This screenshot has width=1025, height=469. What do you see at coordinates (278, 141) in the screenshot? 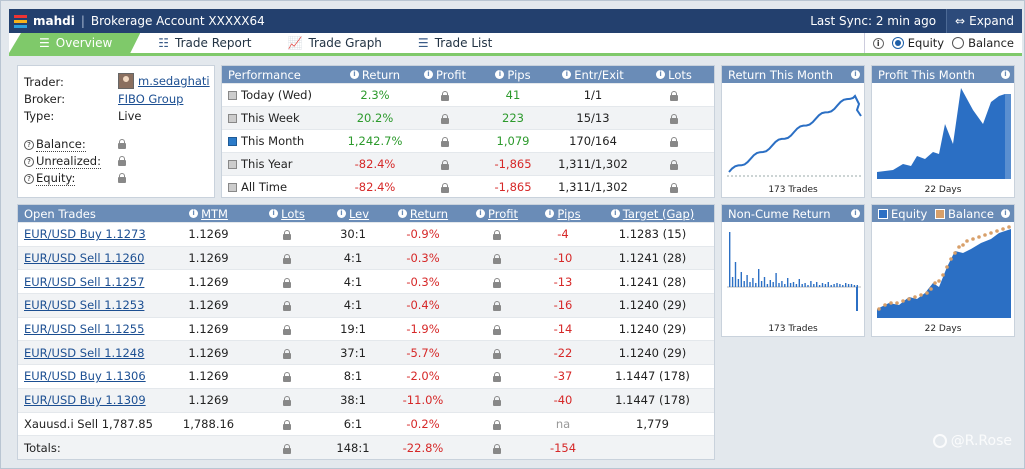
I see `cell: This Month` at bounding box center [278, 141].